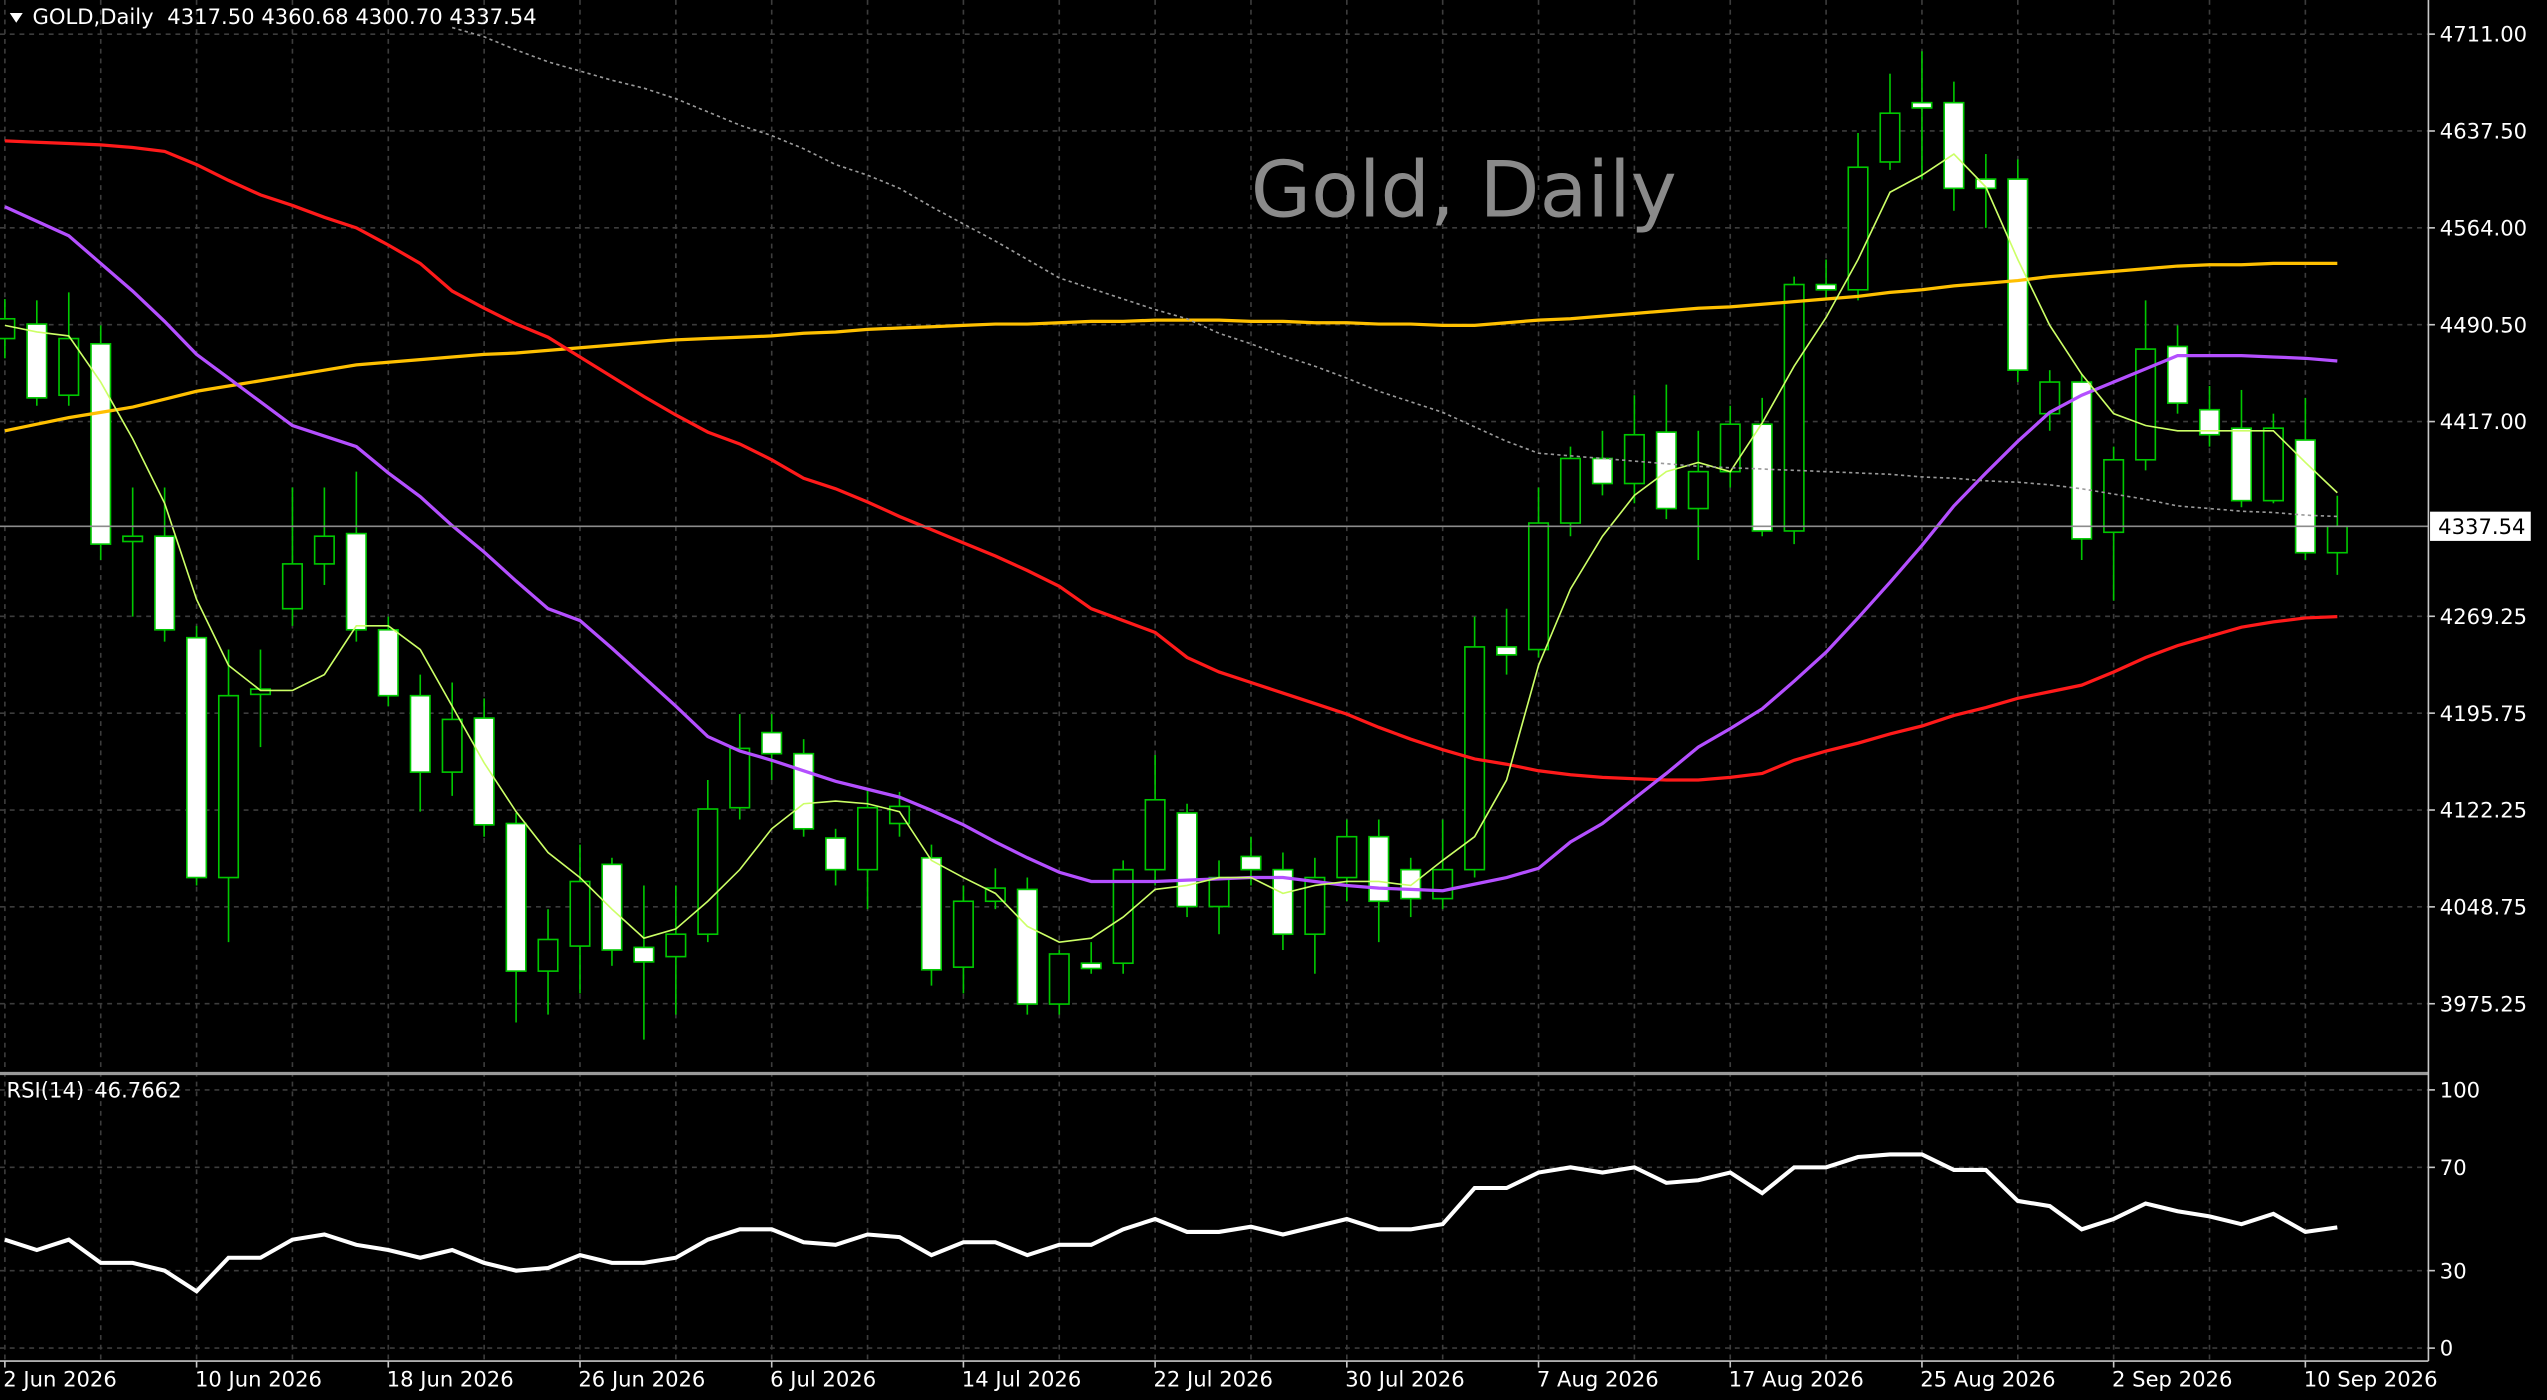 Image resolution: width=2547 pixels, height=1400 pixels. What do you see at coordinates (450, 1379) in the screenshot?
I see `x-tick-label: 18 Jun 2026` at bounding box center [450, 1379].